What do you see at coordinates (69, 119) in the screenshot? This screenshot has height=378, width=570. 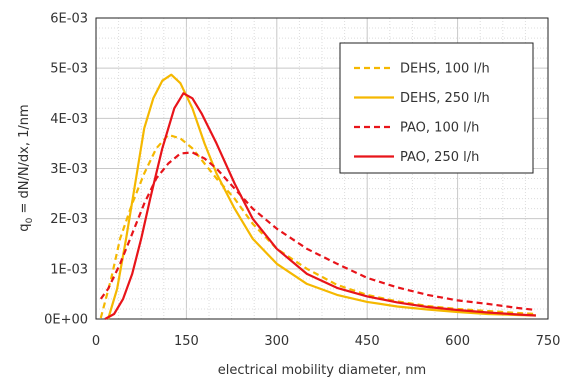 I see `y-tick-label: 4E-03` at bounding box center [69, 119].